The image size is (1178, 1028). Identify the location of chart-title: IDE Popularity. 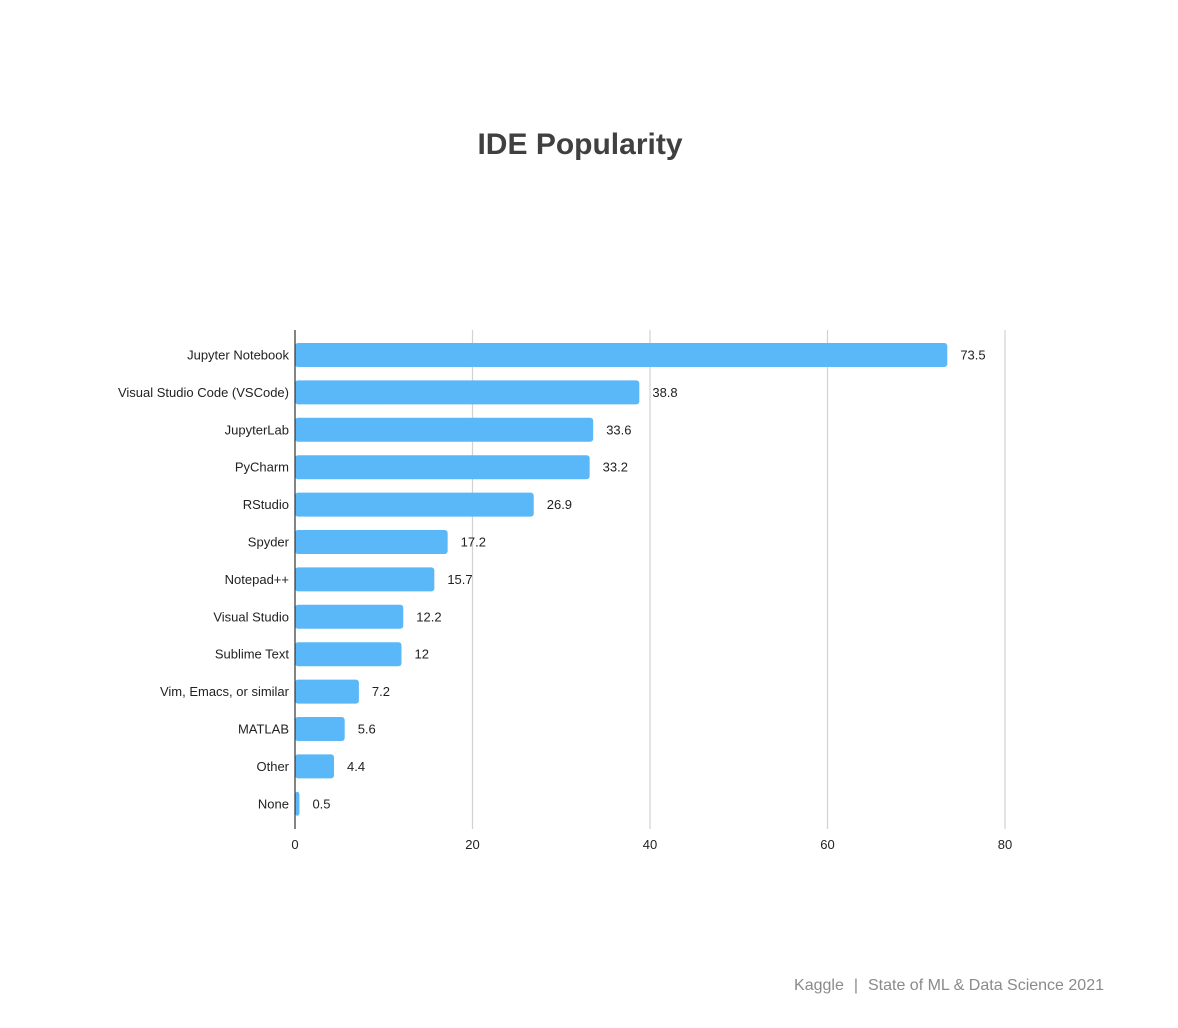
(580, 144).